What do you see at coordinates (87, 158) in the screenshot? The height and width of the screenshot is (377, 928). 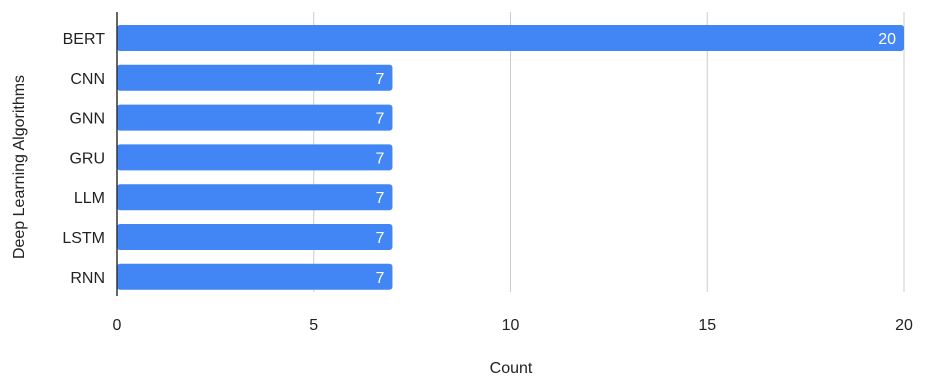 I see `y-tick-label: GRU` at bounding box center [87, 158].